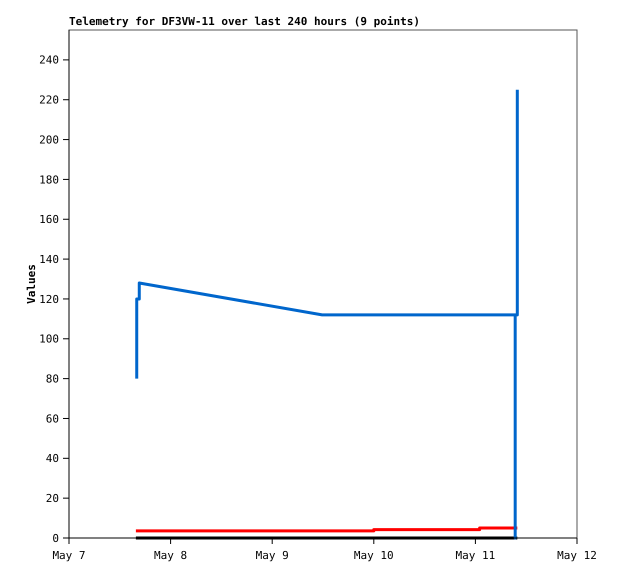 Image resolution: width=618 pixels, height=579 pixels. What do you see at coordinates (55, 538) in the screenshot?
I see `y-tick-label: 0` at bounding box center [55, 538].